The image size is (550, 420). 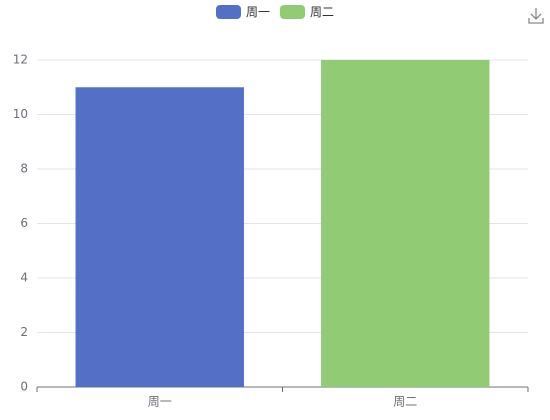 What do you see at coordinates (20, 114) in the screenshot?
I see `y-tick-label: 10` at bounding box center [20, 114].